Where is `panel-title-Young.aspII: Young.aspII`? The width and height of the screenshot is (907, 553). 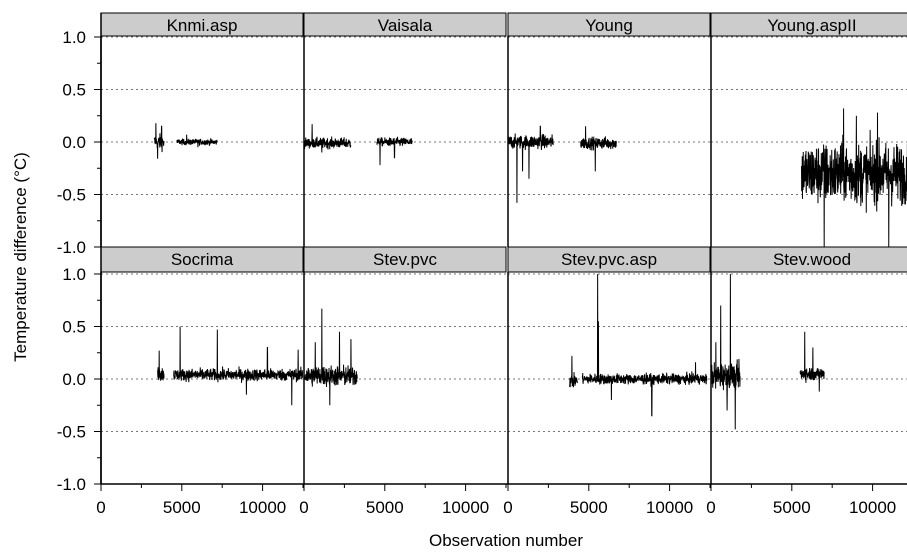
panel-title-Young.aspII: Young.aspII is located at coordinates (811, 25).